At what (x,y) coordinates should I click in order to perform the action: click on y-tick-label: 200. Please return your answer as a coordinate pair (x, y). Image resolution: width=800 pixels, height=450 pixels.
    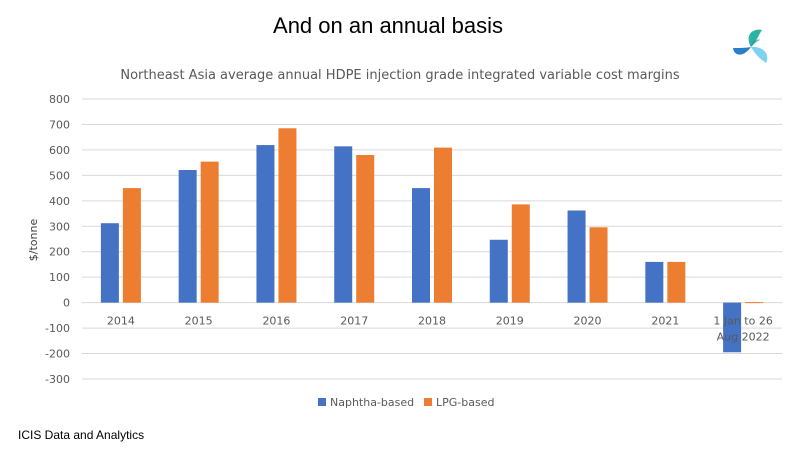
    Looking at the image, I should click on (59, 252).